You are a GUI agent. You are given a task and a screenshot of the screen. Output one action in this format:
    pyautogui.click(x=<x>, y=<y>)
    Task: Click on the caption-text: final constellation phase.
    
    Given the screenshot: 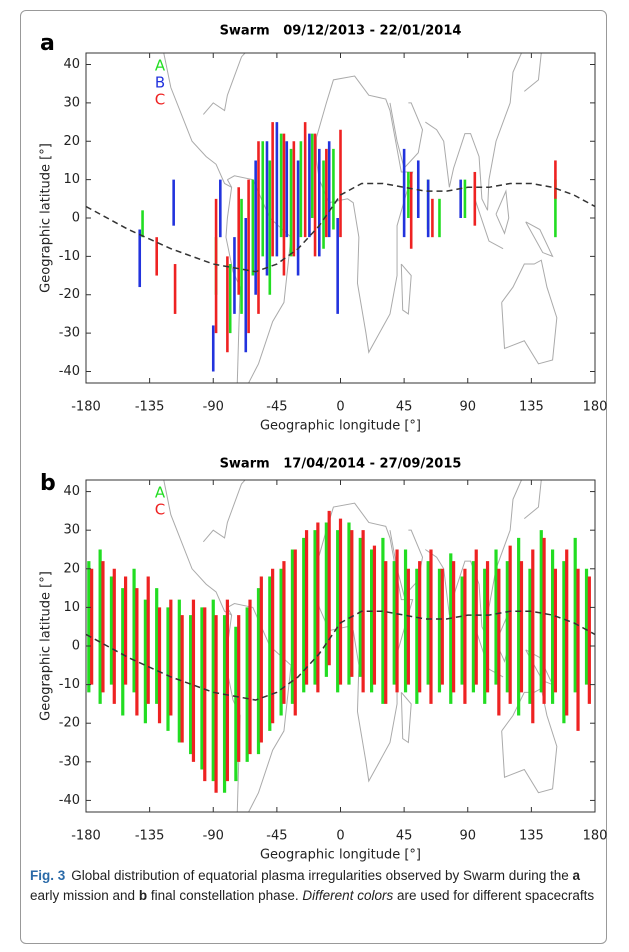 What is the action you would take?
    pyautogui.click(x=225, y=895)
    